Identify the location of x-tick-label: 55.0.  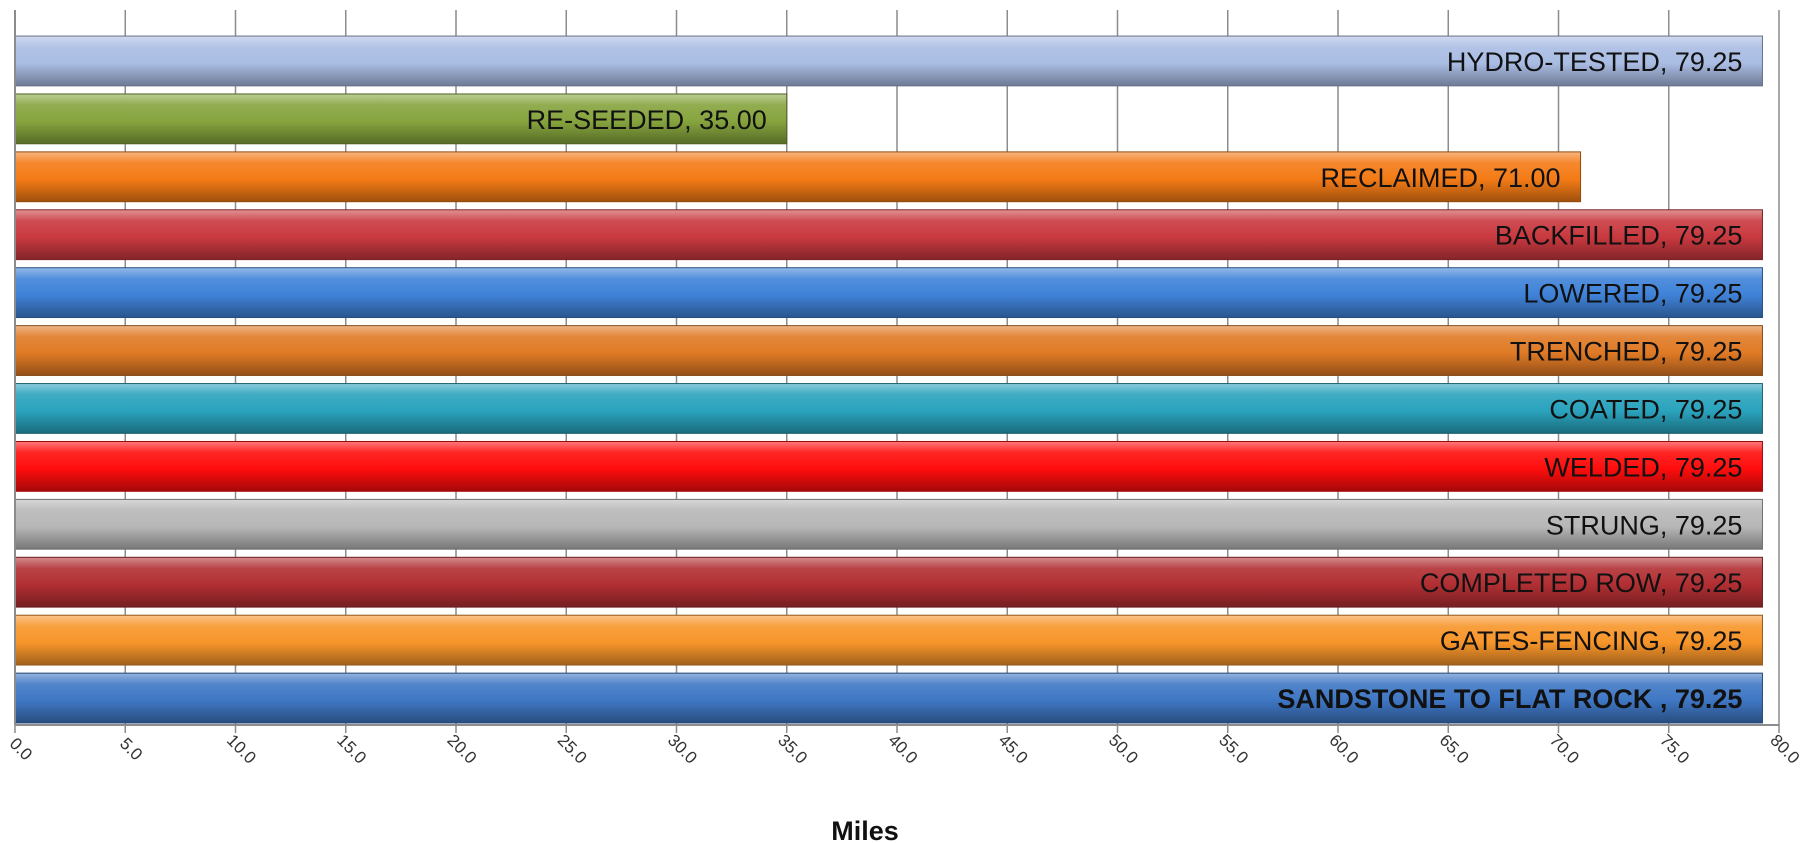
(1233, 749).